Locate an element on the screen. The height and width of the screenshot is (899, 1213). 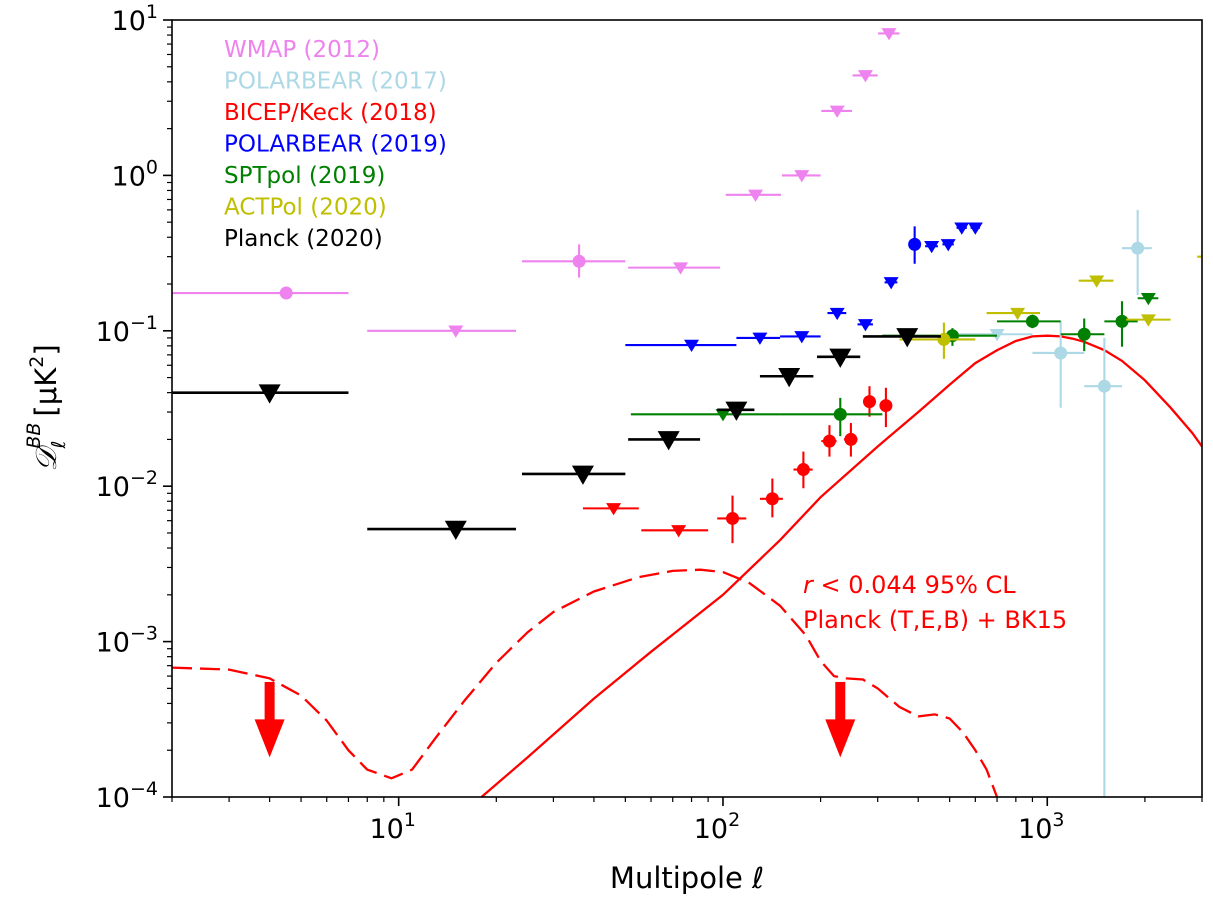
legend-entry: BICEP/Keck (2018) is located at coordinates (330, 113).